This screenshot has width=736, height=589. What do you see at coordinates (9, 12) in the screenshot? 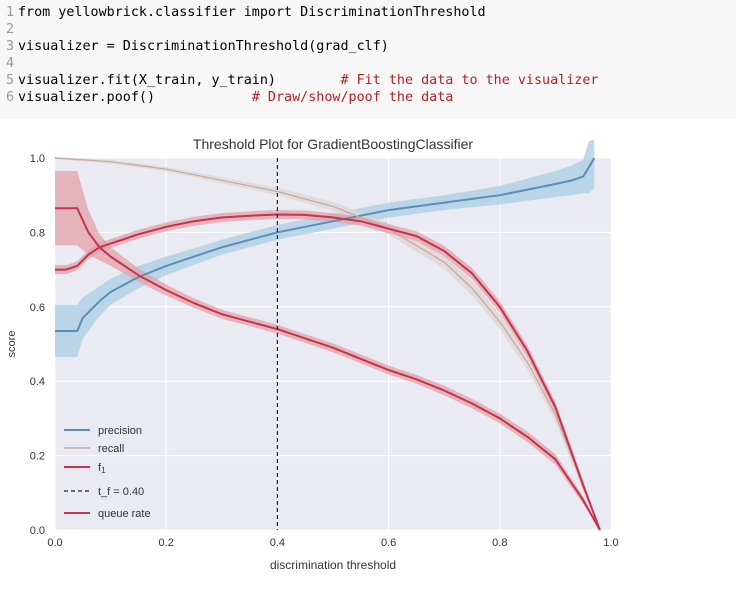
I see `line-number: 1` at bounding box center [9, 12].